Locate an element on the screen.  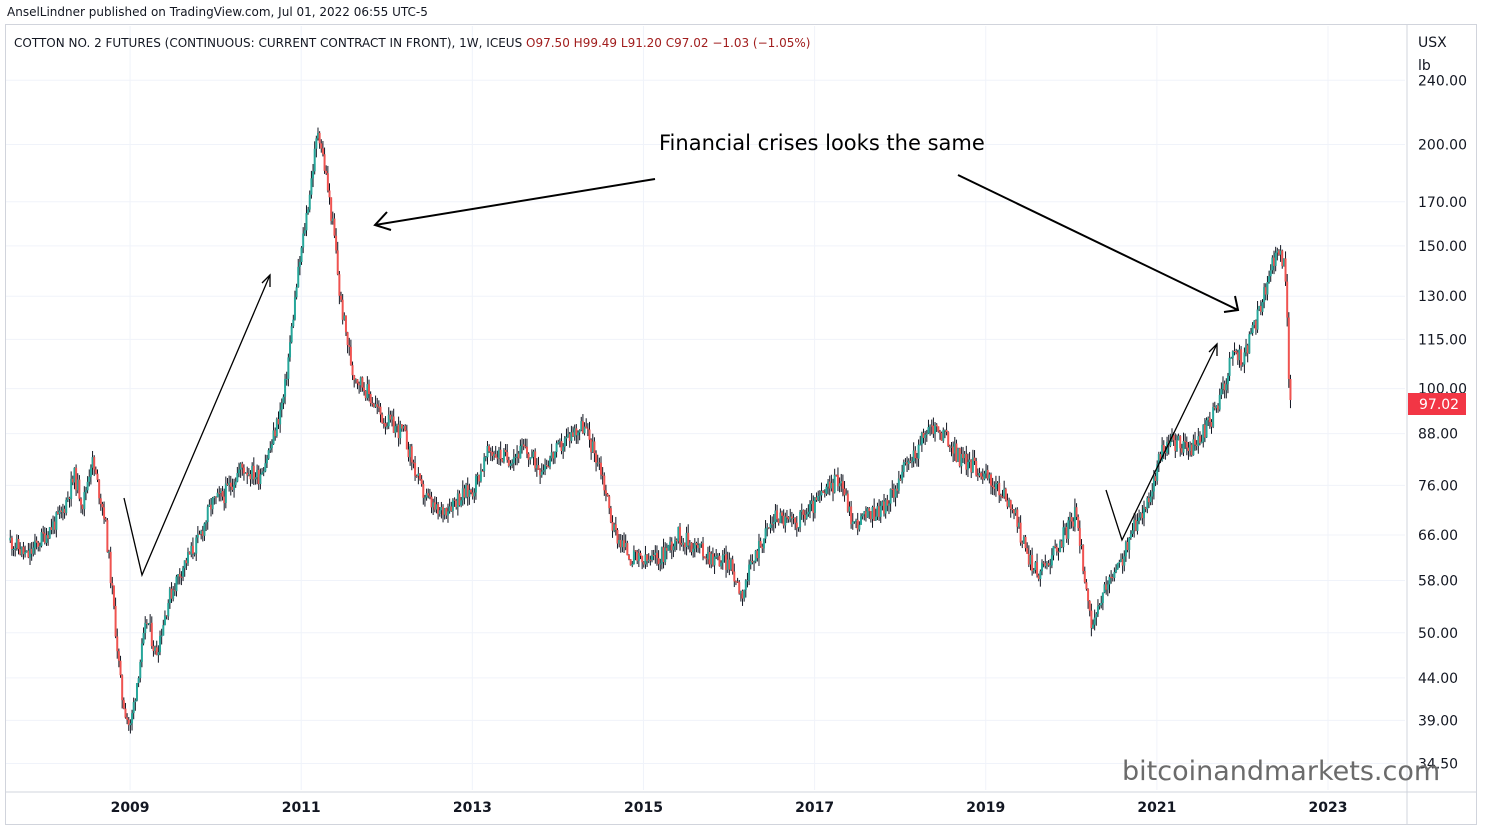
v-shape-2008 is located at coordinates (197, 426).